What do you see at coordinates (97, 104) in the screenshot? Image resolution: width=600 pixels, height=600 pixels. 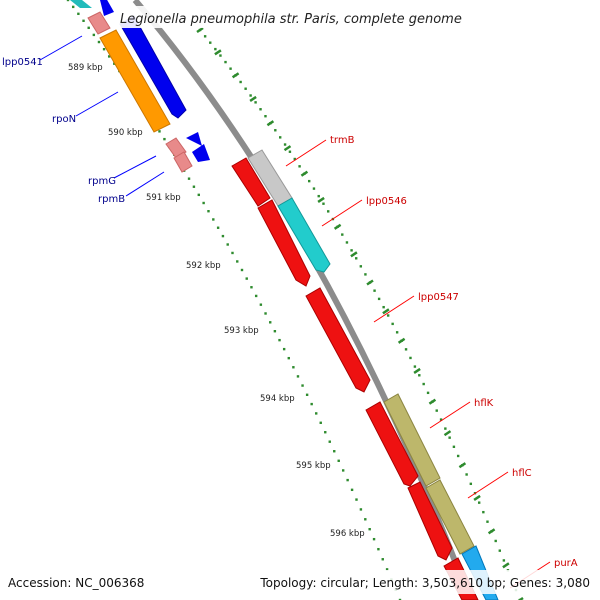 I see `leader-rpon` at bounding box center [97, 104].